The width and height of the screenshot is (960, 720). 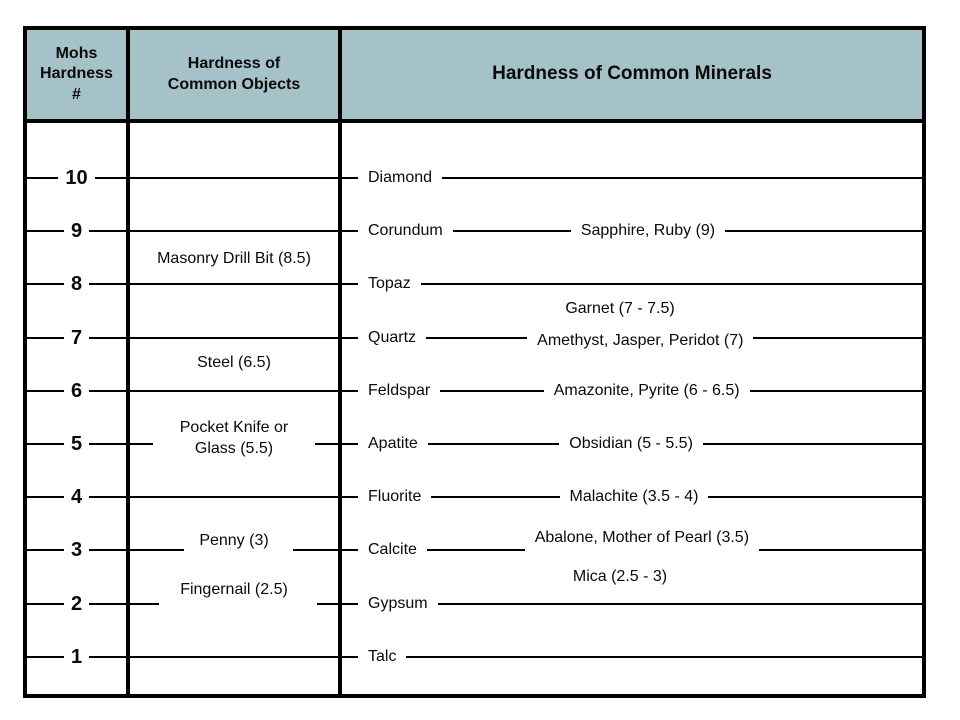 What do you see at coordinates (620, 308) in the screenshot?
I see `floating-gem-label: Garnet (7 - 7.5)` at bounding box center [620, 308].